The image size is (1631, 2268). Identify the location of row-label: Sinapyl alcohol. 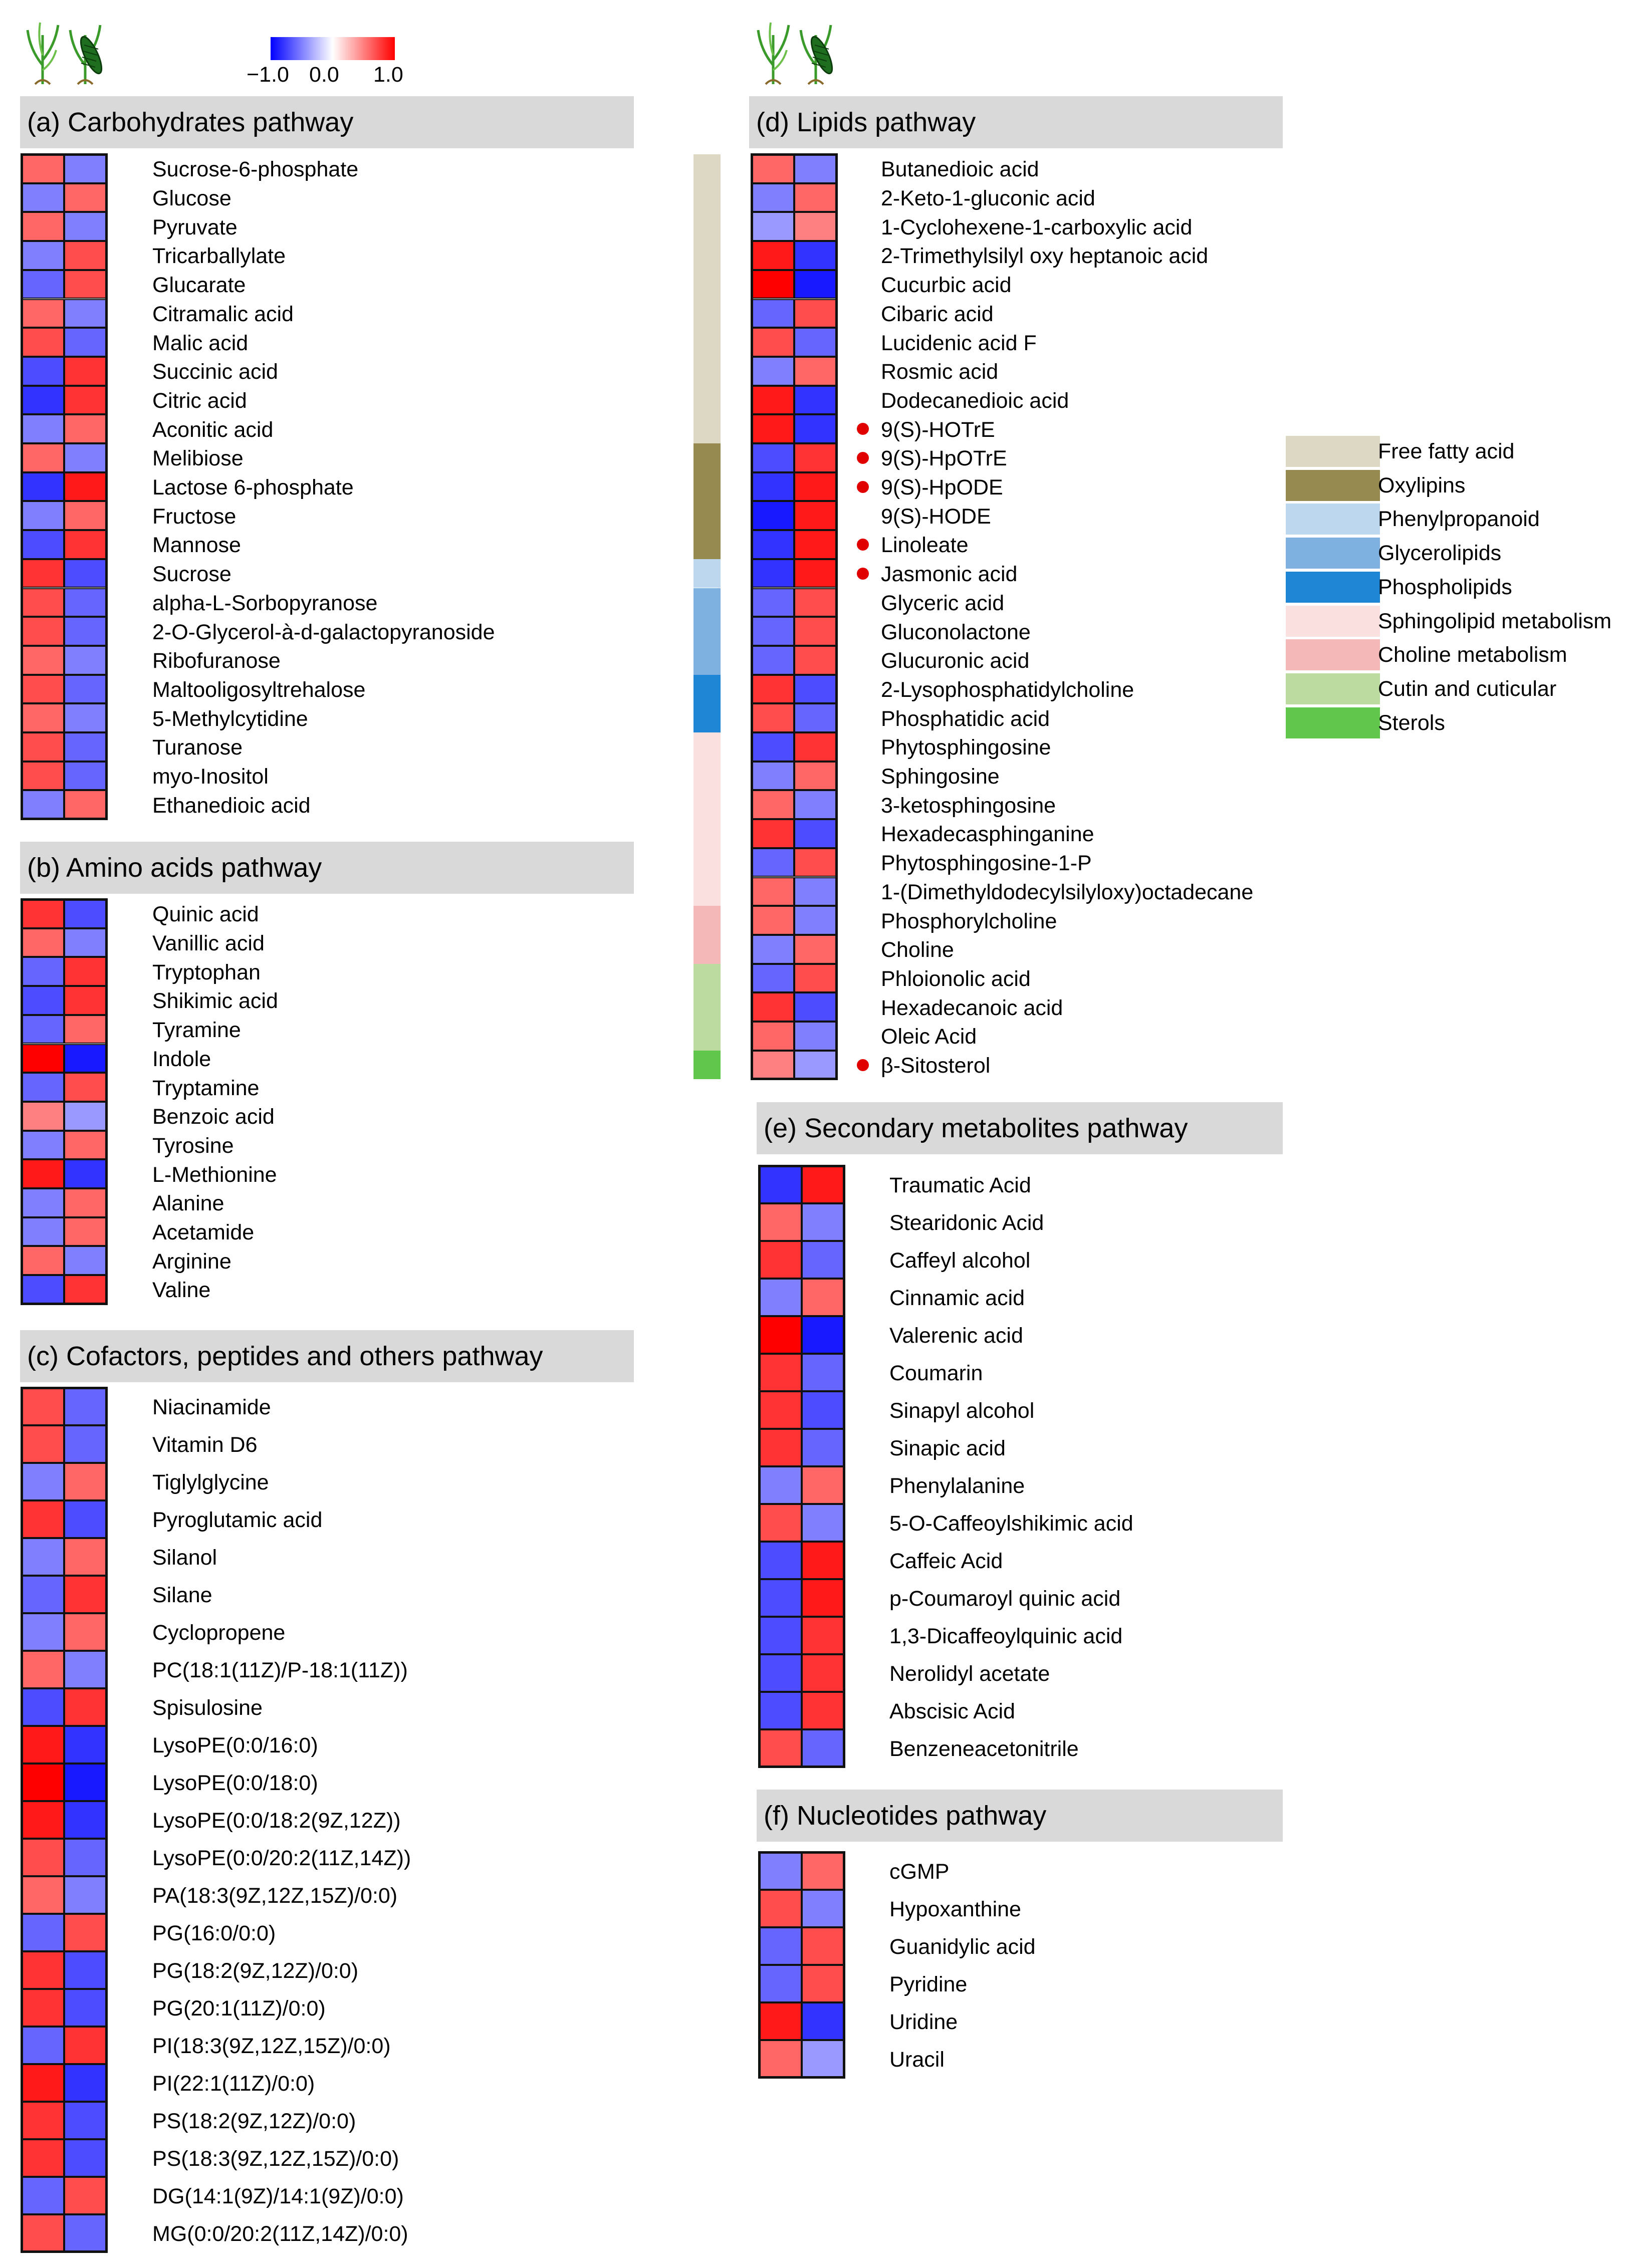
(962, 1411).